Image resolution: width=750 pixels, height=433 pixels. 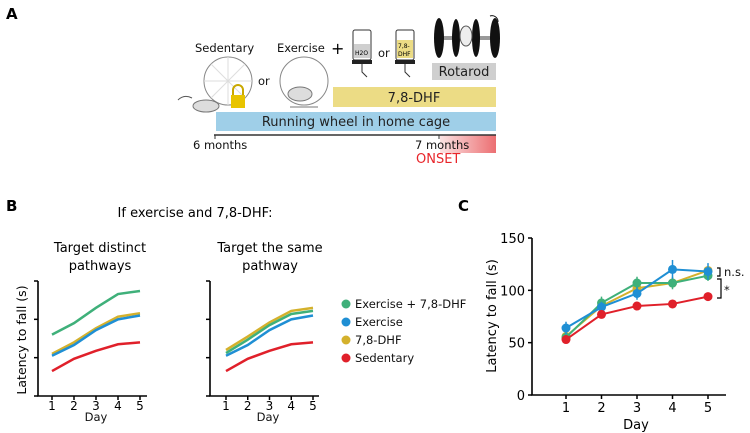 What do you see at coordinates (215, 84) in the screenshot?
I see `locked-wheel-icon` at bounding box center [215, 84].